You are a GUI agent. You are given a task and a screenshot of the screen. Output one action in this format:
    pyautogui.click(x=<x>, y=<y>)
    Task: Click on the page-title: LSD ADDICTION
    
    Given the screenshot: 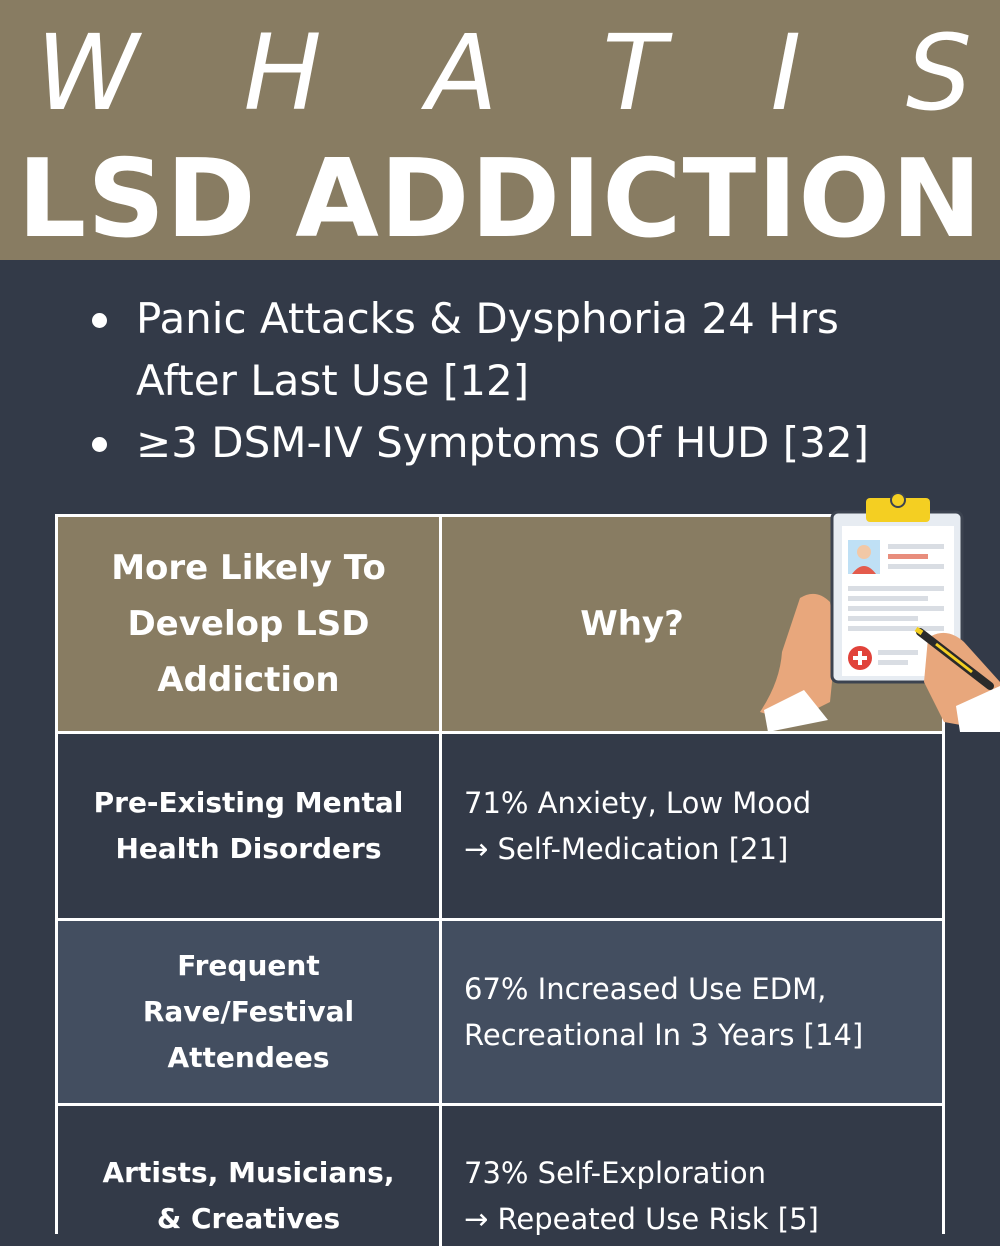 What is the action you would take?
    pyautogui.click(x=500, y=199)
    